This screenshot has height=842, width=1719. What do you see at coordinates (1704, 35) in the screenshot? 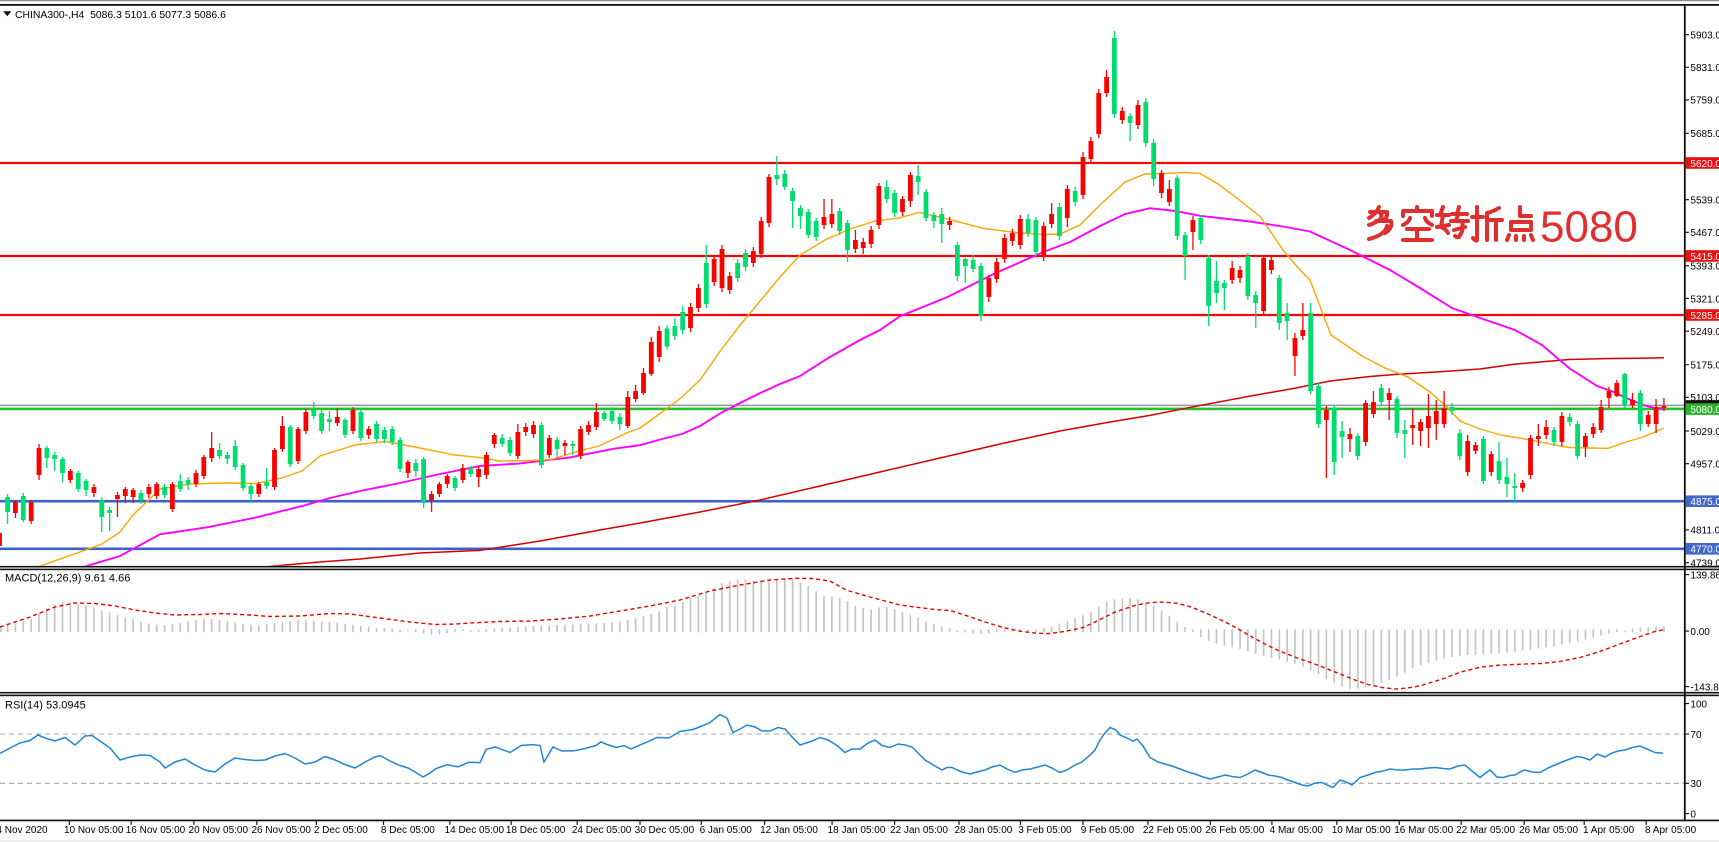
I see `svg-text: 5903.0` at bounding box center [1704, 35].